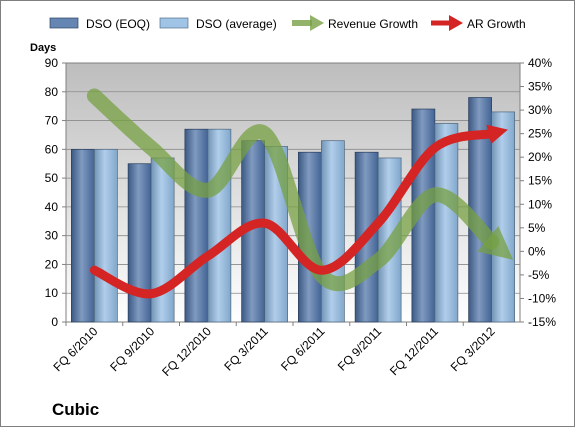 The height and width of the screenshot is (427, 575). What do you see at coordinates (360, 349) in the screenshot?
I see `x-tick-label: FQ 9/2011` at bounding box center [360, 349].